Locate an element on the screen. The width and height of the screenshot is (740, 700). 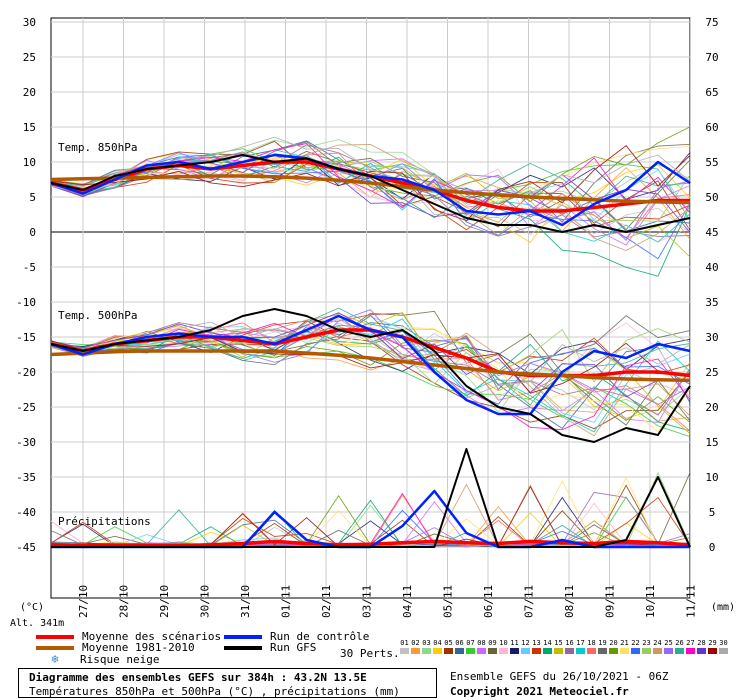
left-tick-label: 25 is located at coordinates (29, 57).